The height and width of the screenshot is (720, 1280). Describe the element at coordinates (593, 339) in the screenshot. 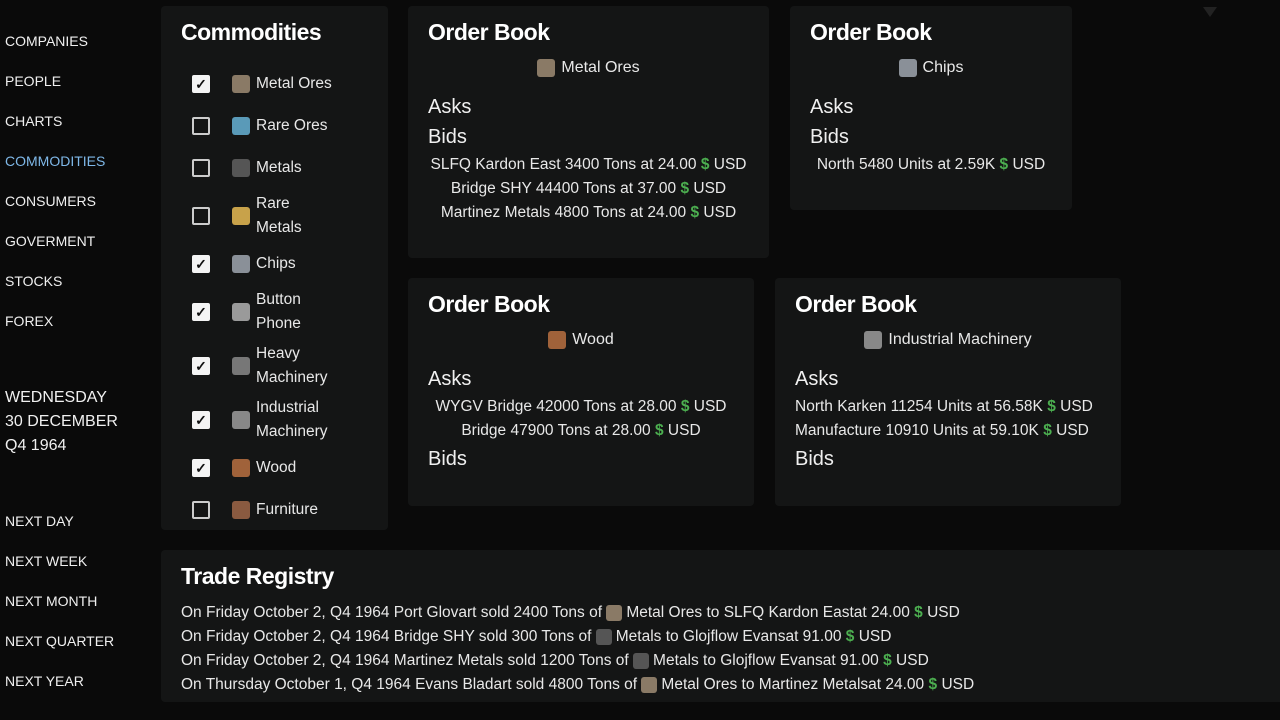

I see `product-name: Wood` at that location.